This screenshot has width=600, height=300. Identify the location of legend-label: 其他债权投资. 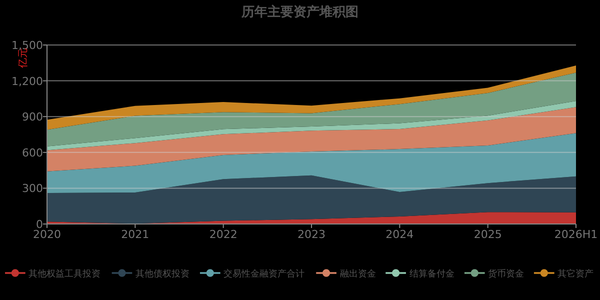
(163, 274).